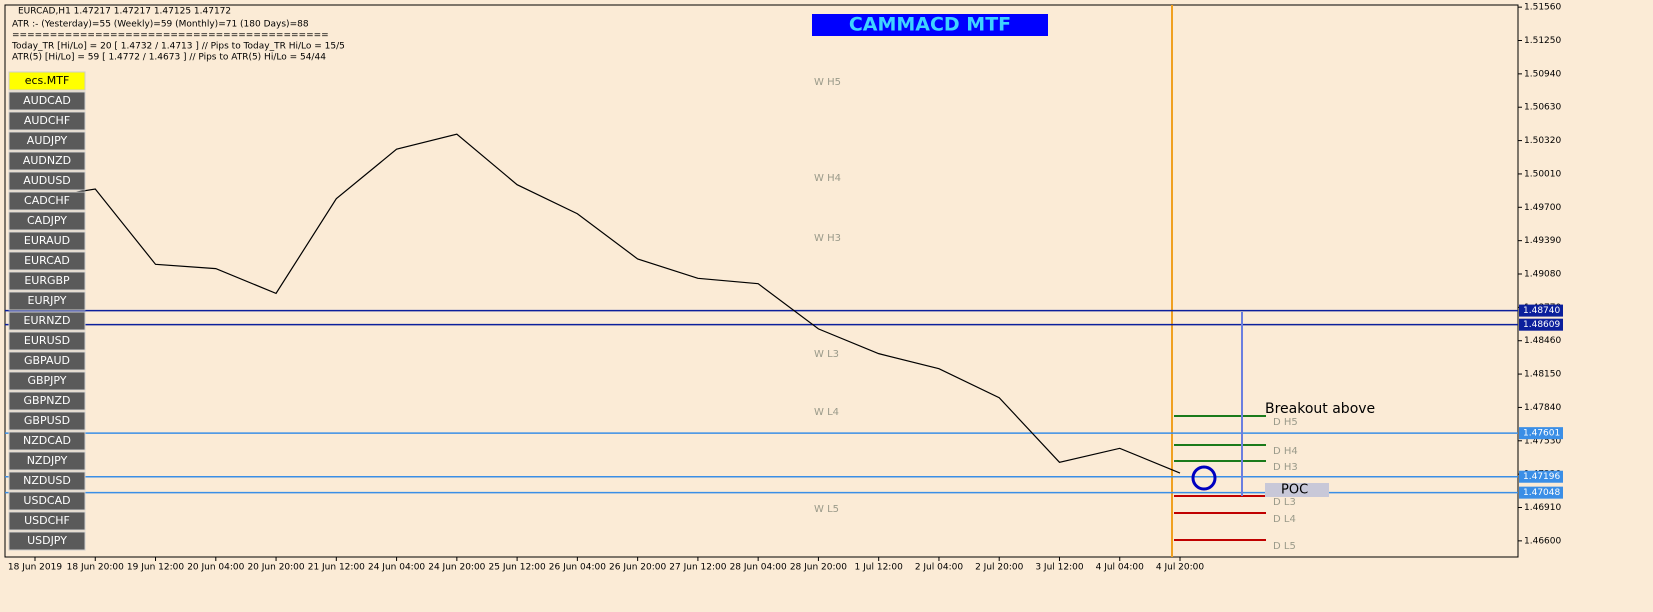 The height and width of the screenshot is (612, 1653). I want to click on symbol-label: USDCAD, so click(46, 500).